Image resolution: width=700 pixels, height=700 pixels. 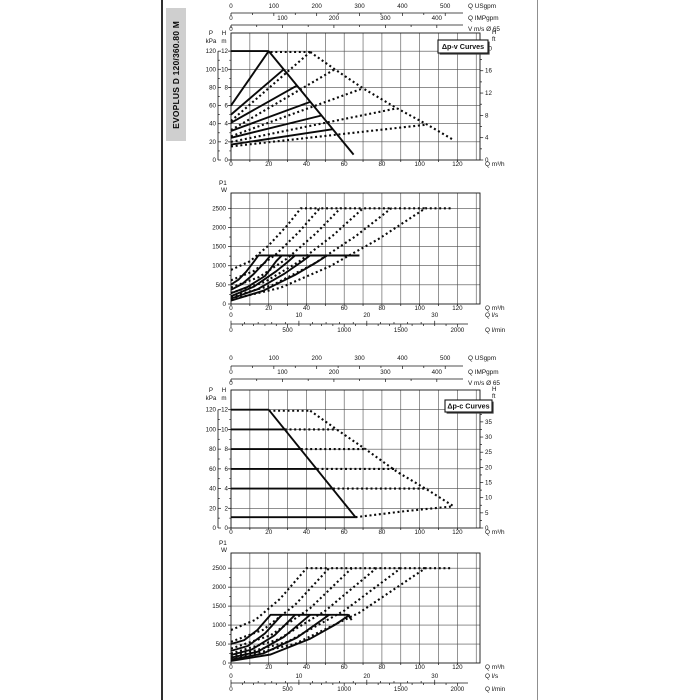 What do you see at coordinates (495, 689) in the screenshot?
I see `svg-text: Q l/min` at bounding box center [495, 689].